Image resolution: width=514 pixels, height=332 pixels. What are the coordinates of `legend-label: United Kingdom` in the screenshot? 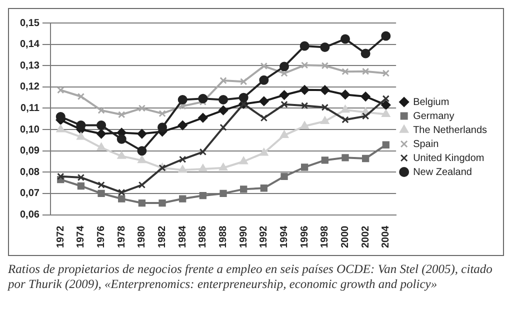 It's located at (448, 158).